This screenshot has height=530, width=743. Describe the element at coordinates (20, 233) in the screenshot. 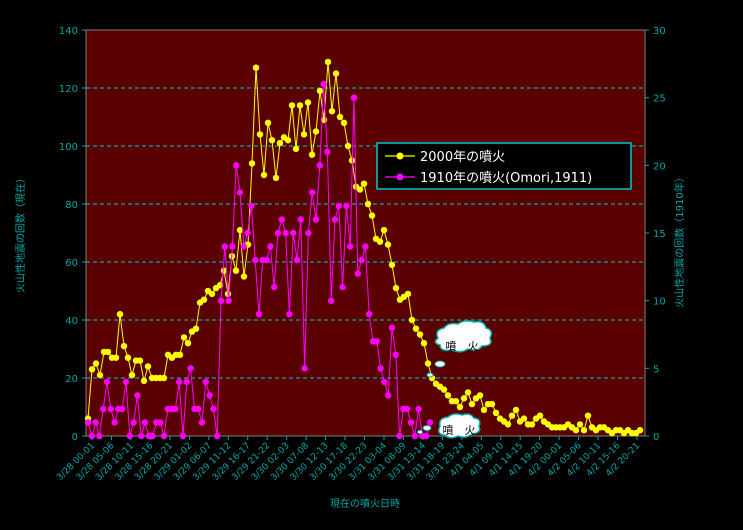

I see `y-axis-title-left: 火山性地震の回数（現在）` at that location.